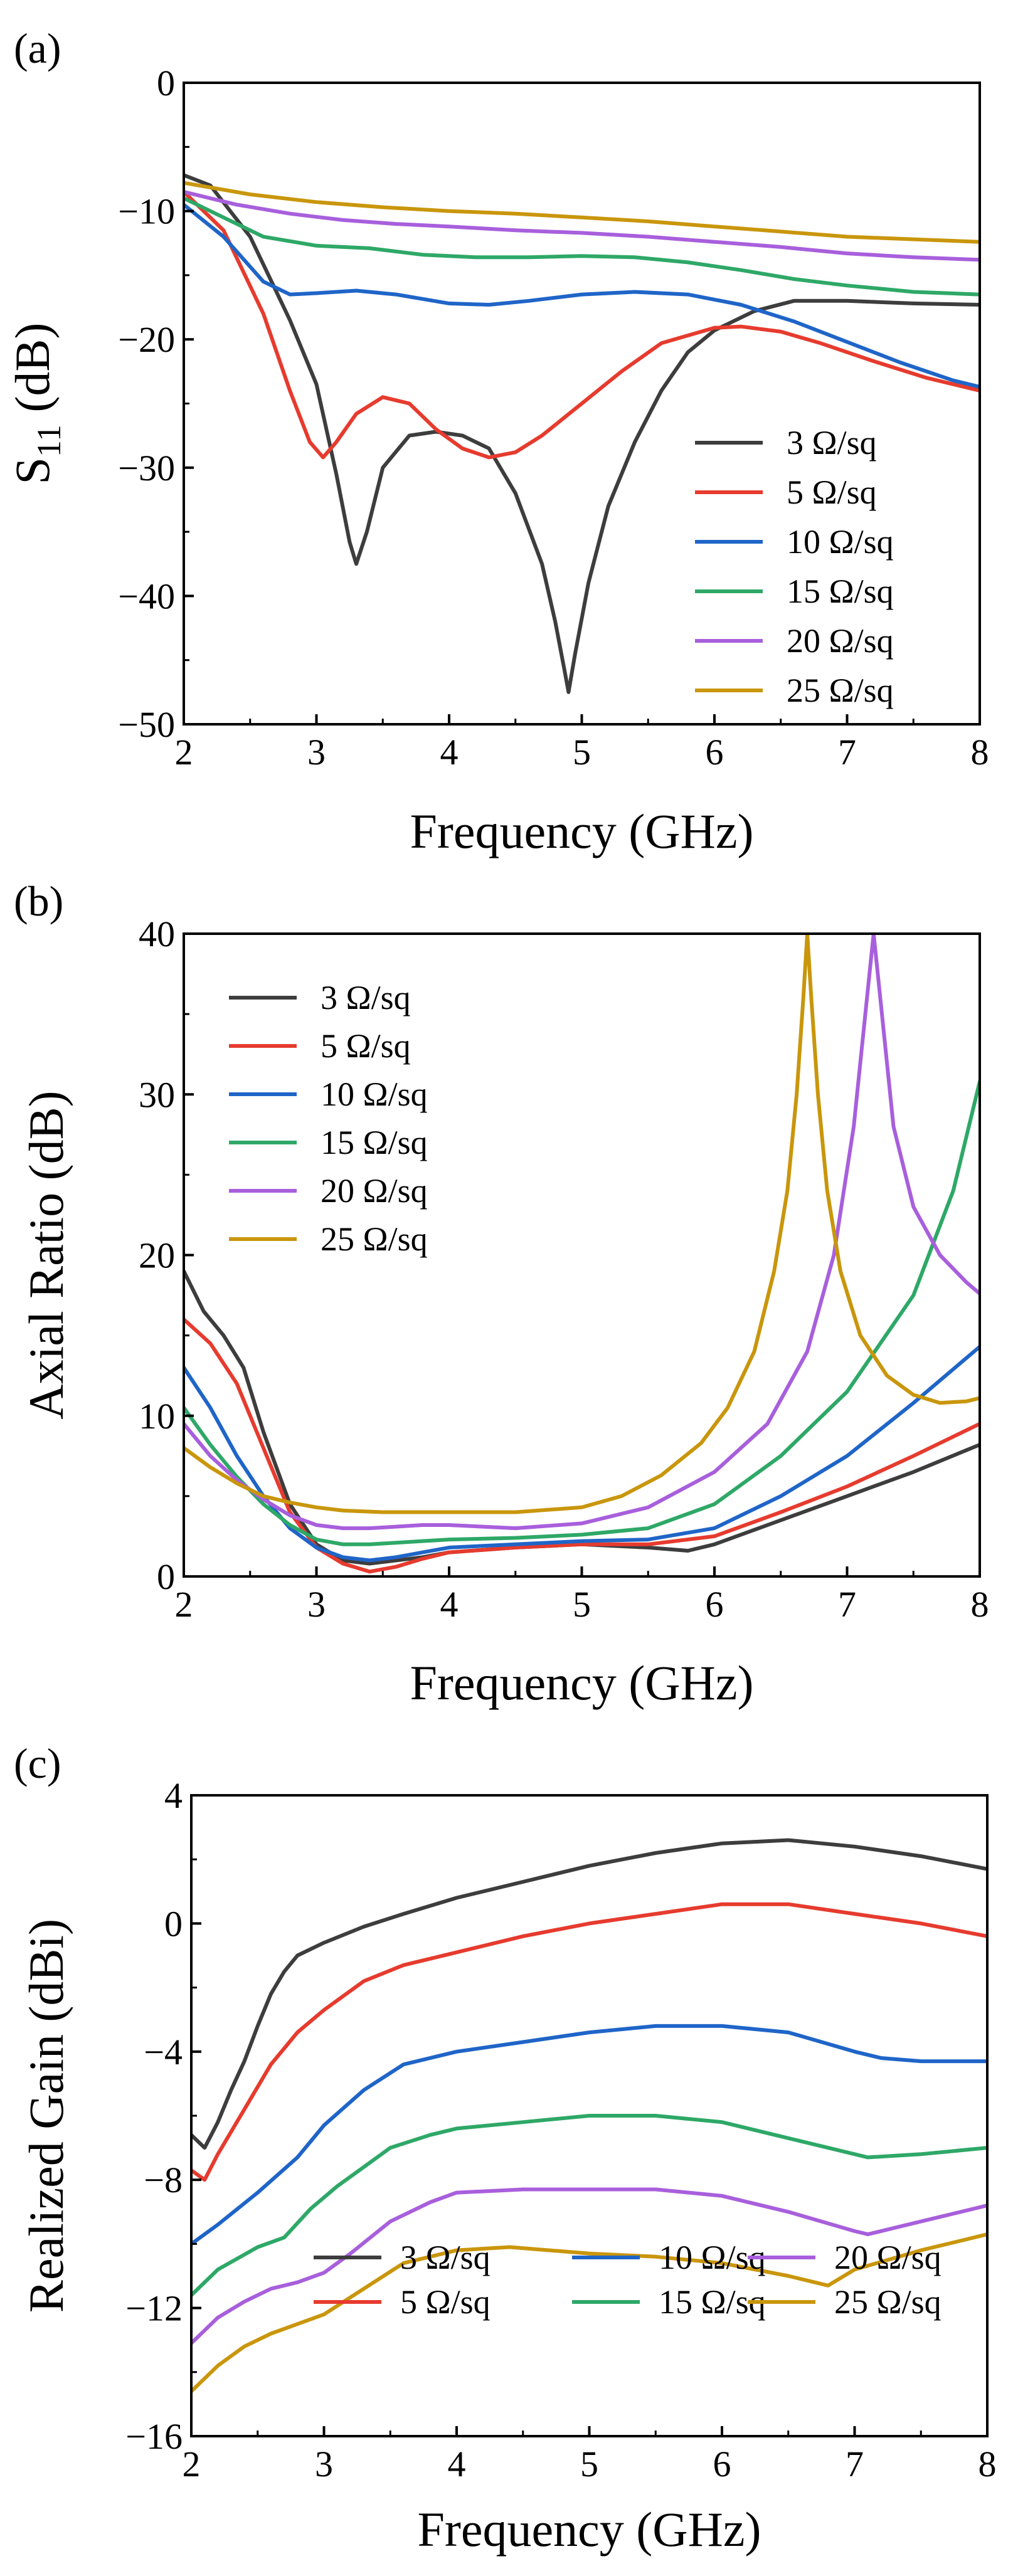 The height and width of the screenshot is (2576, 1013). I want to click on panel-label: (c), so click(37, 1763).